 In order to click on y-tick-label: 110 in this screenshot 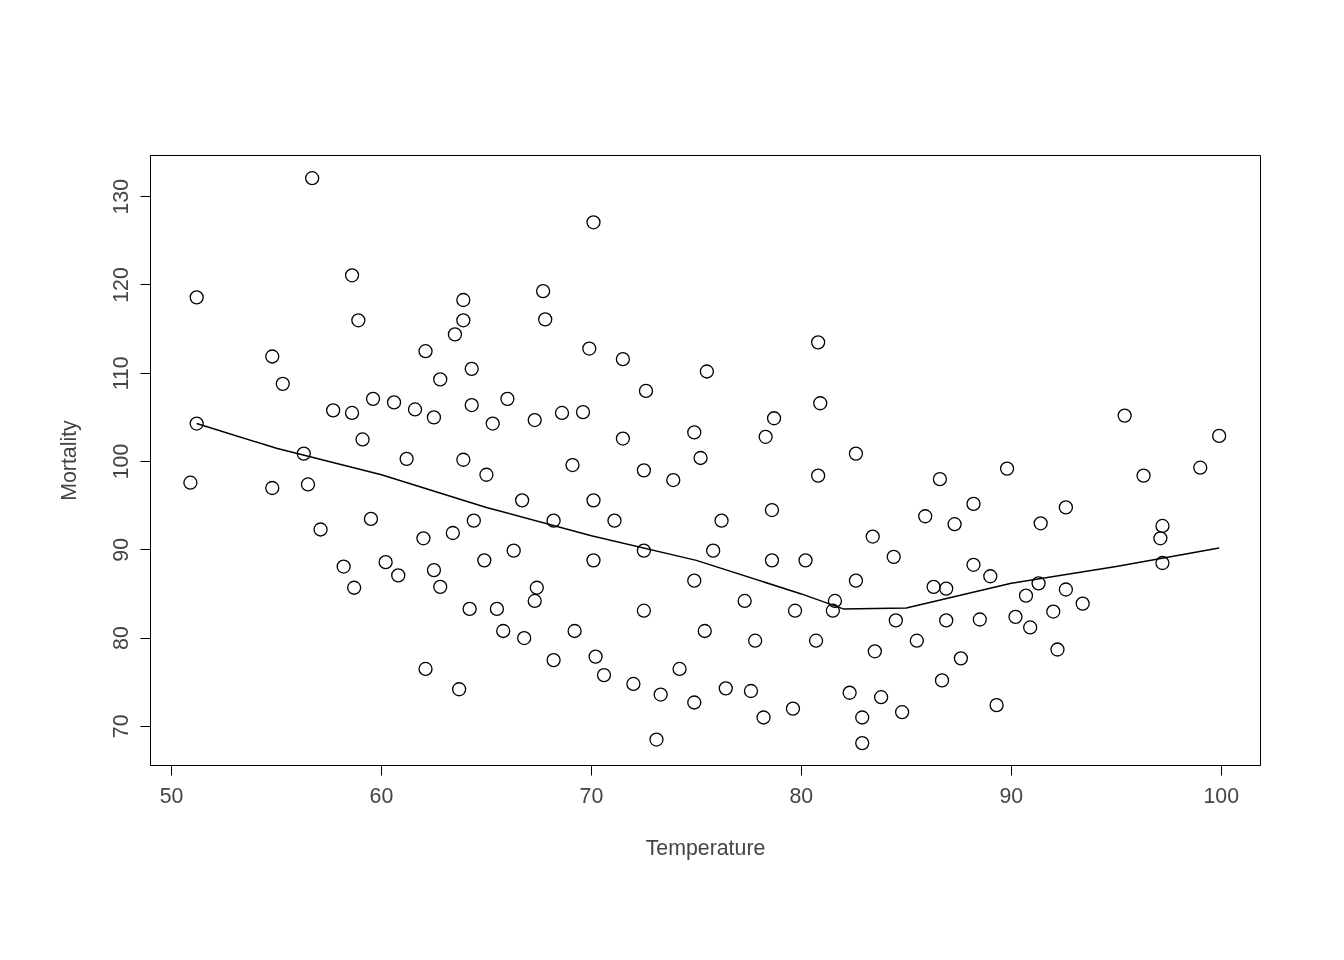, I will do `click(121, 373)`.